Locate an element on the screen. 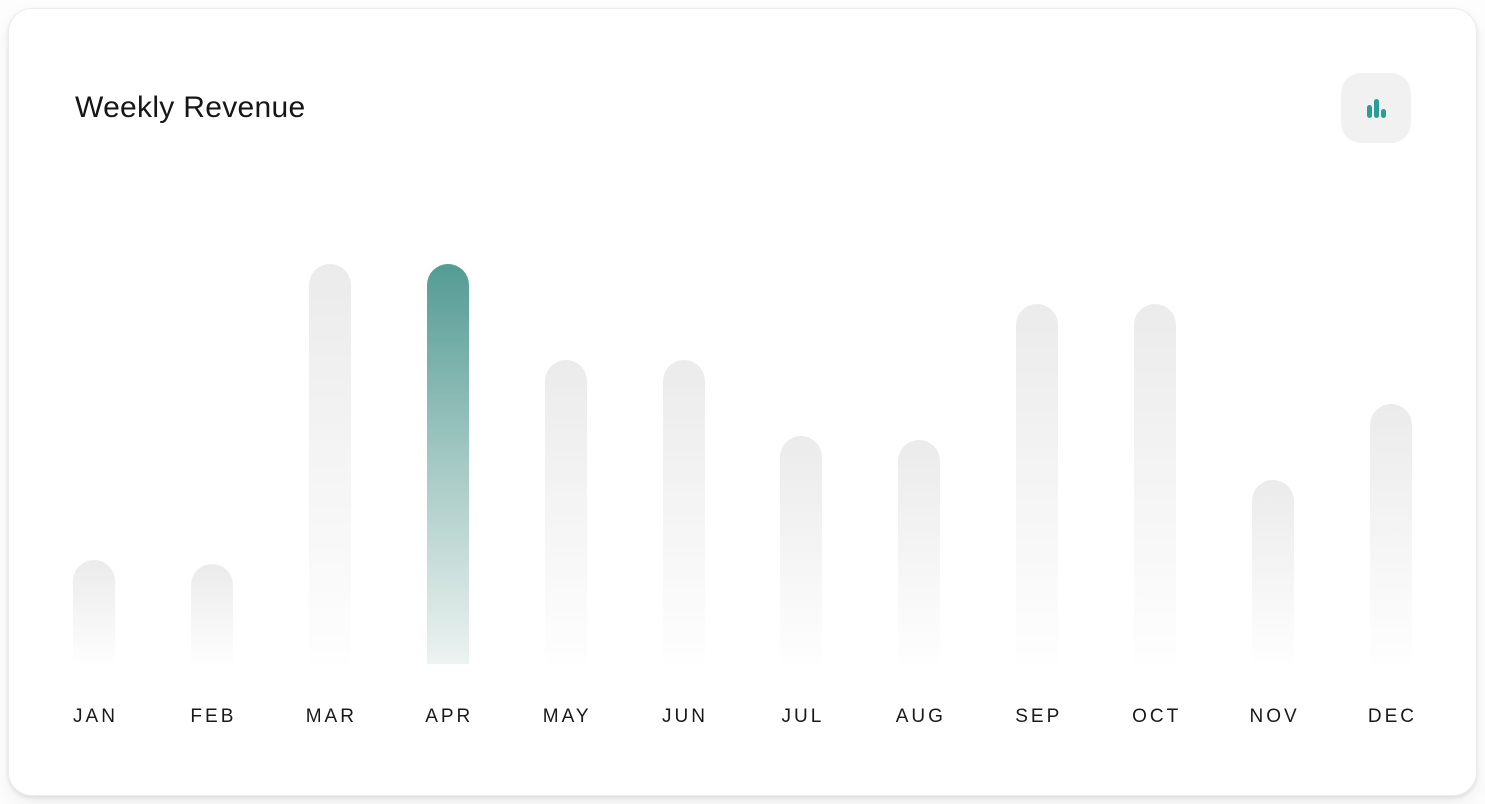 Image resolution: width=1485 pixels, height=804 pixels. bar-column-may is located at coordinates (566, 464).